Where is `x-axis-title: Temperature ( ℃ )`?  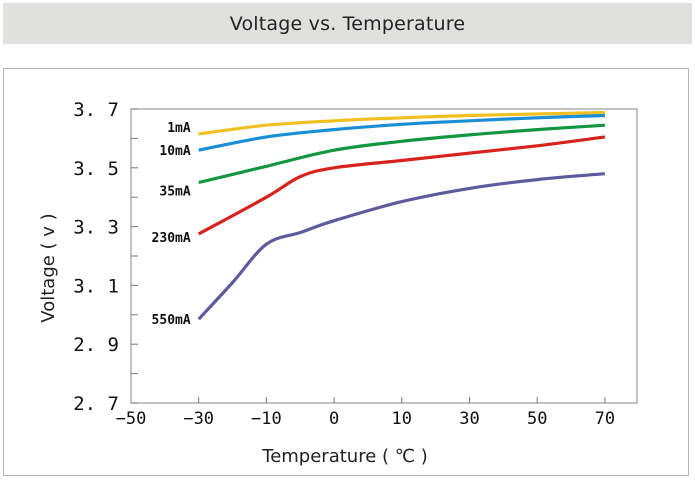
x-axis-title: Temperature ( ℃ ) is located at coordinates (344, 456).